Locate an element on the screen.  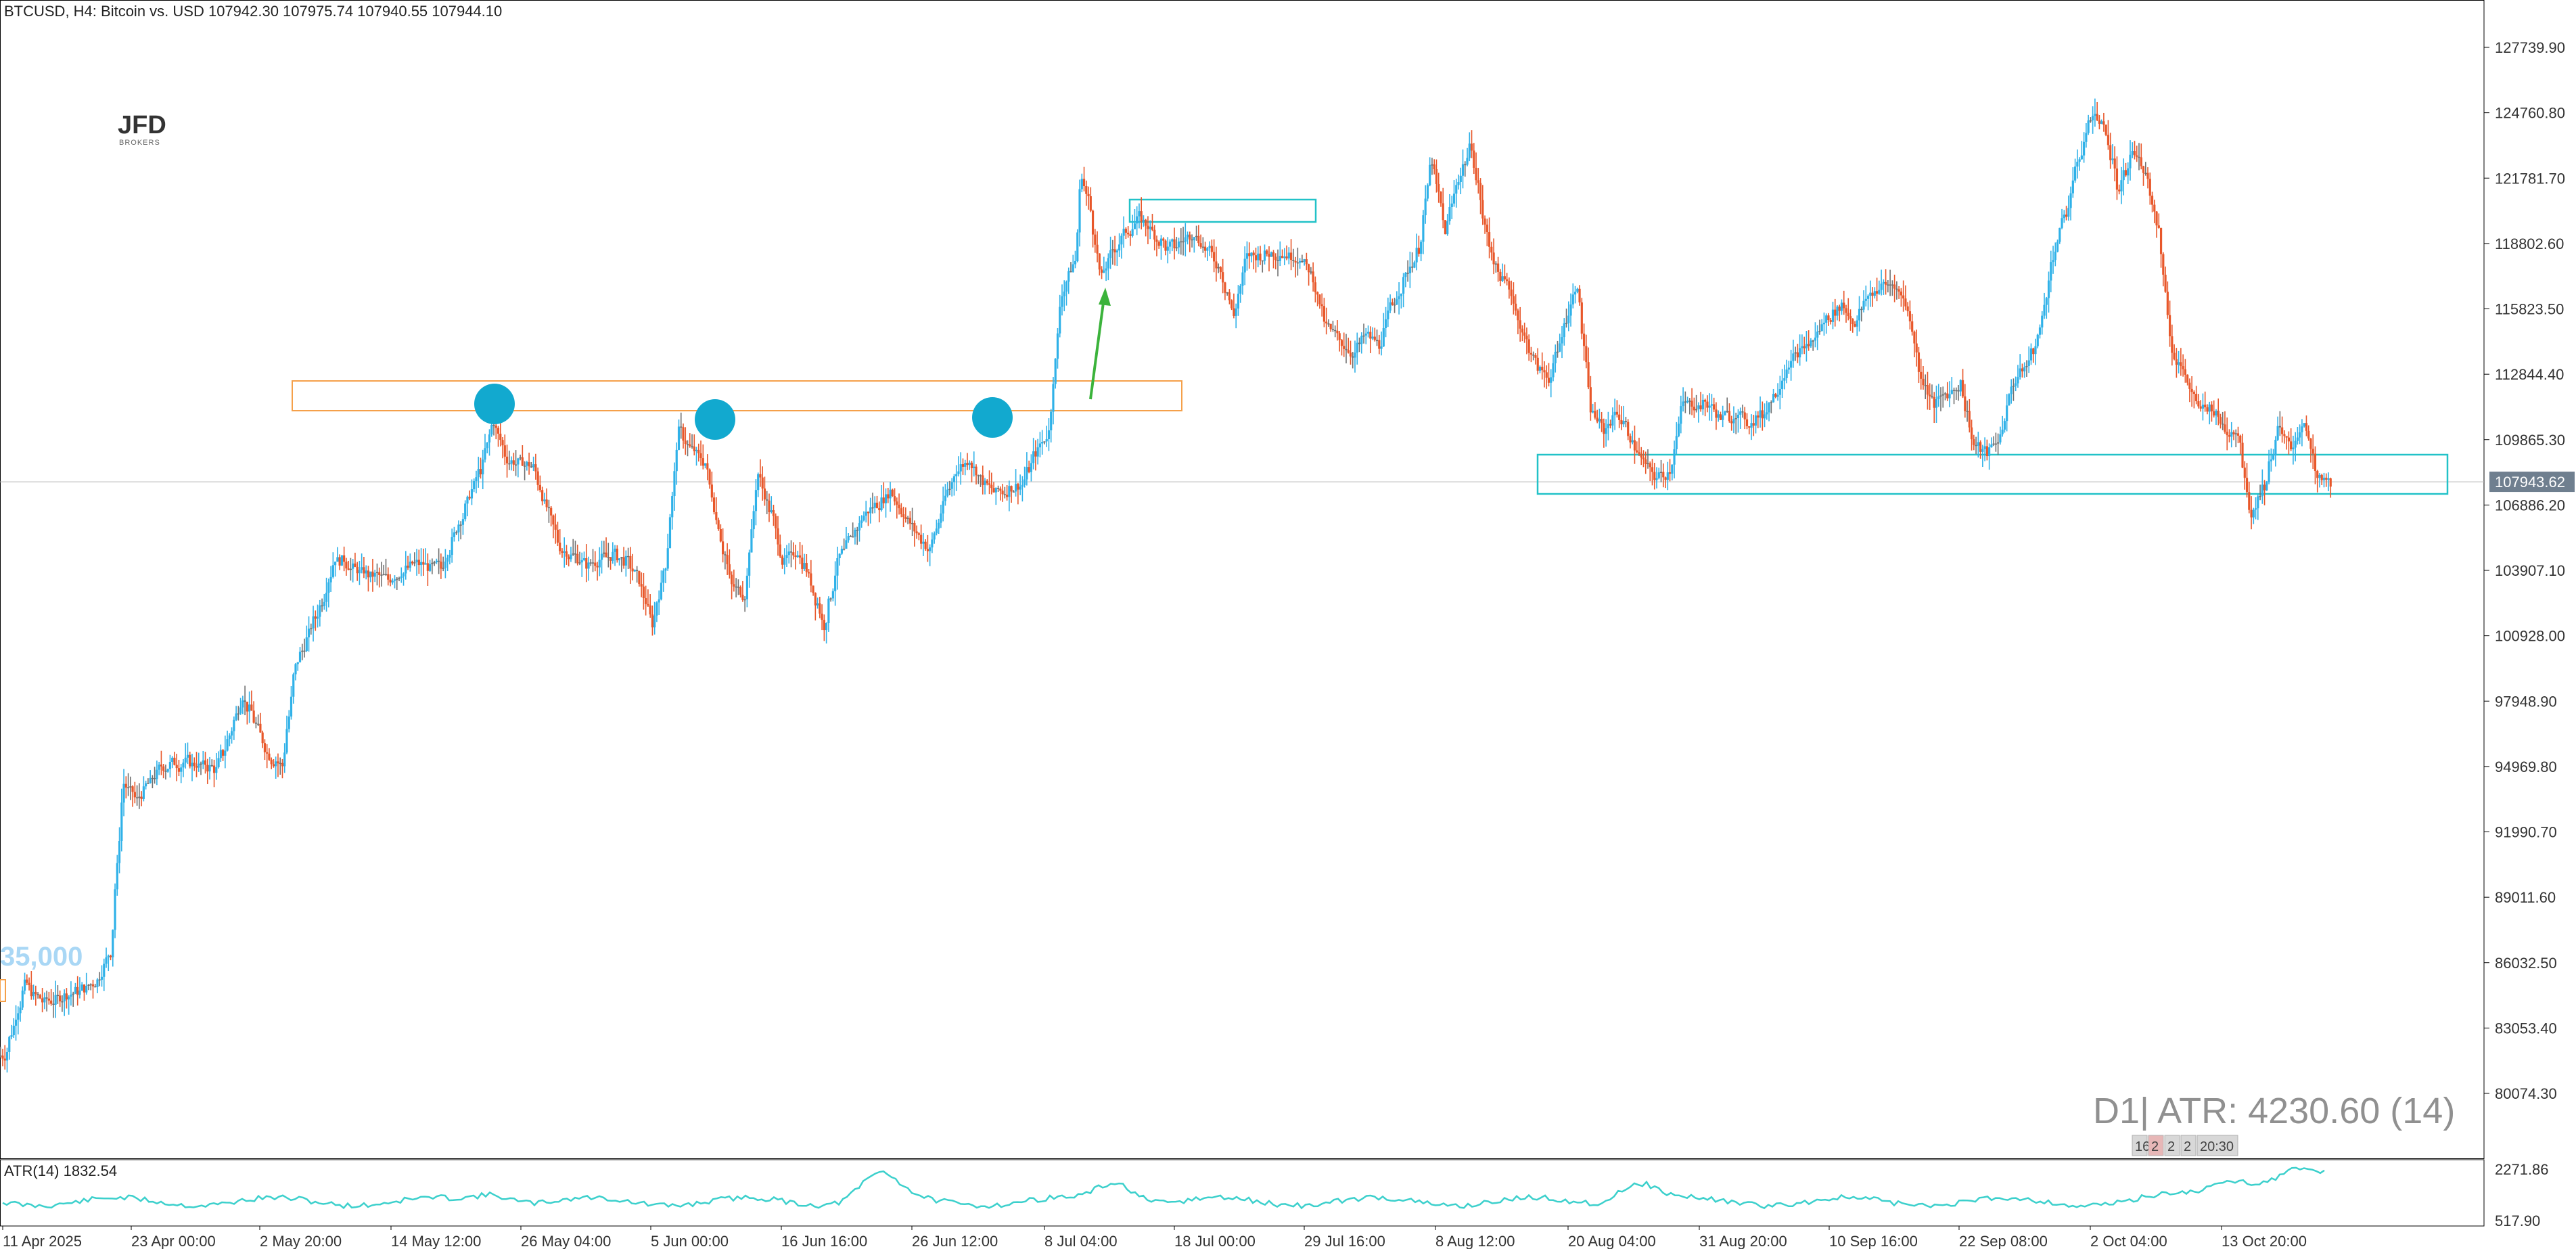
y-tick-label: 86032.50 is located at coordinates (2526, 963).